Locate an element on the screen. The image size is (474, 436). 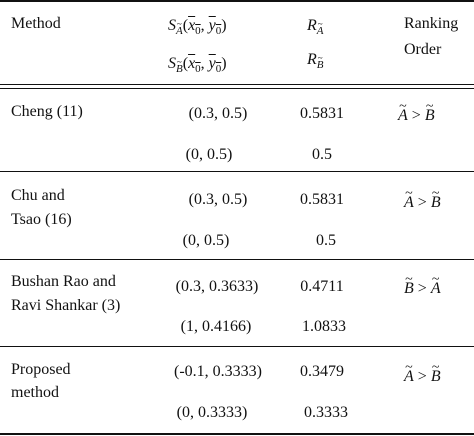
row4-method-line1: Proposed is located at coordinates (41, 369).